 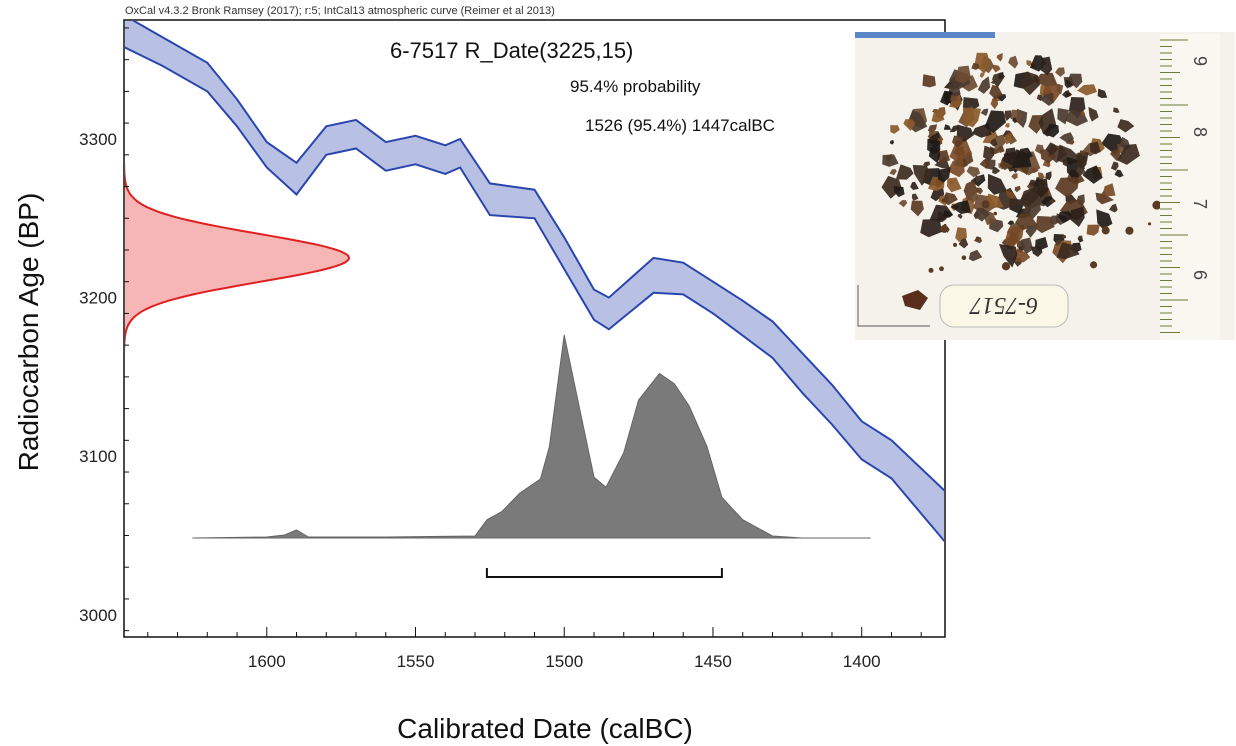 I want to click on radiocarbon-date-outline, so click(x=238, y=258).